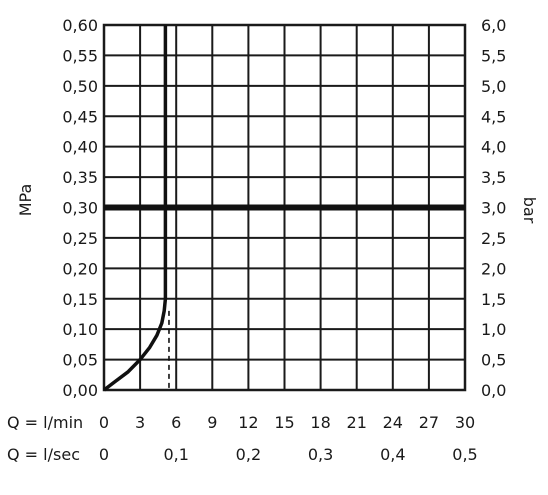 Image resolution: width=548 pixels, height=495 pixels. I want to click on x-lsec-tick-label: 0,1, so click(175, 454).